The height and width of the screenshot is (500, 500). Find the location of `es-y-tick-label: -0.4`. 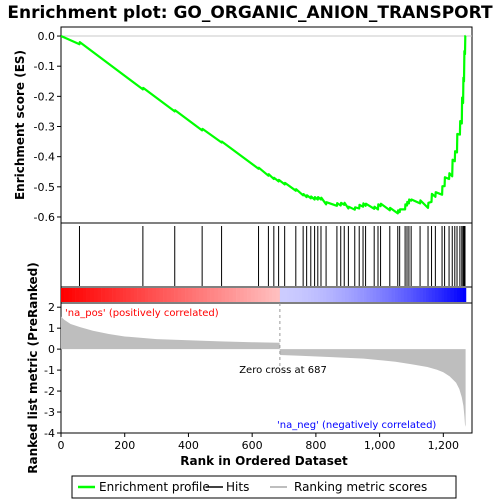

es-y-tick-label: -0.4 is located at coordinates (44, 157).